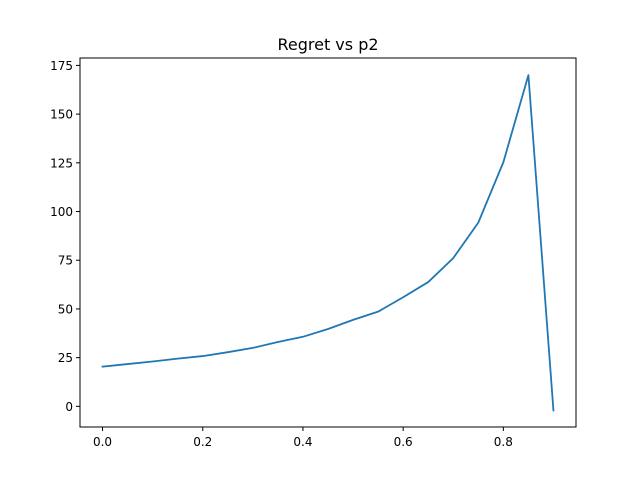 This screenshot has width=640, height=480. What do you see at coordinates (327, 44) in the screenshot?
I see `chart-title: Regret vs p2` at bounding box center [327, 44].